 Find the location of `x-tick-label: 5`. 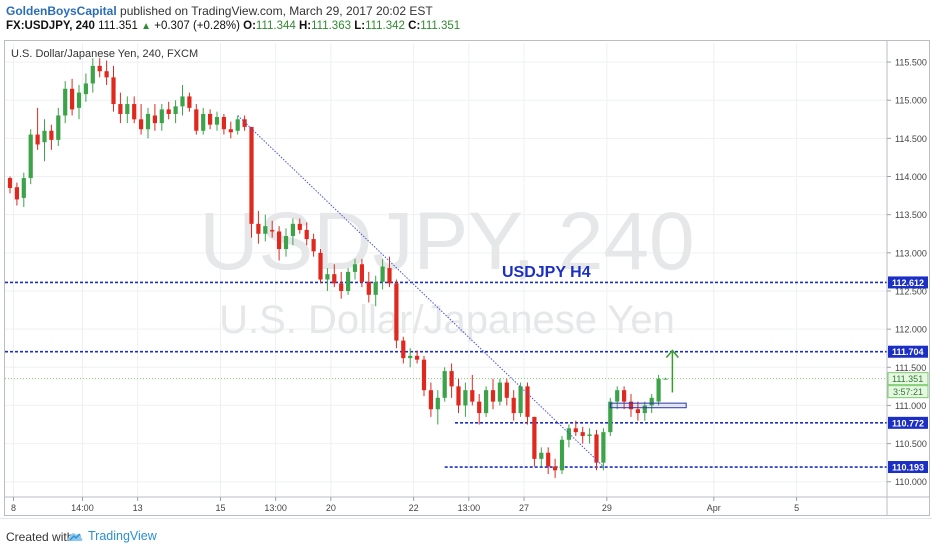

x-tick-label: 5 is located at coordinates (796, 508).